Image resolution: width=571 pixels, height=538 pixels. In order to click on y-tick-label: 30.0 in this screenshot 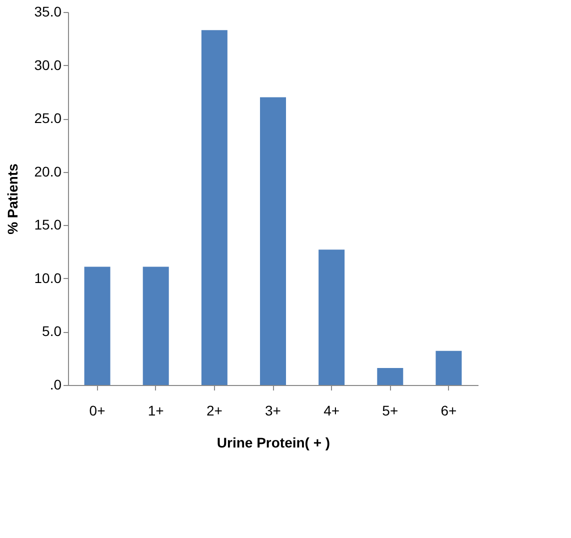, I will do `click(48, 64)`.